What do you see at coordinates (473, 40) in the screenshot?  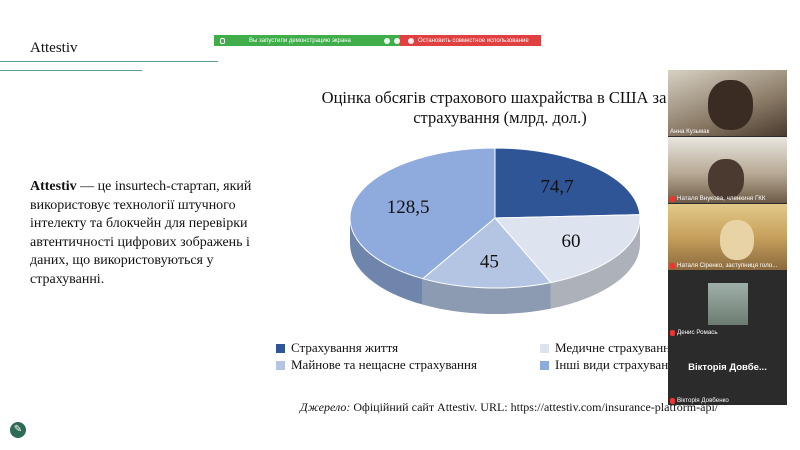 I see `stop-sharing-label: Остановить совместное использование` at bounding box center [473, 40].